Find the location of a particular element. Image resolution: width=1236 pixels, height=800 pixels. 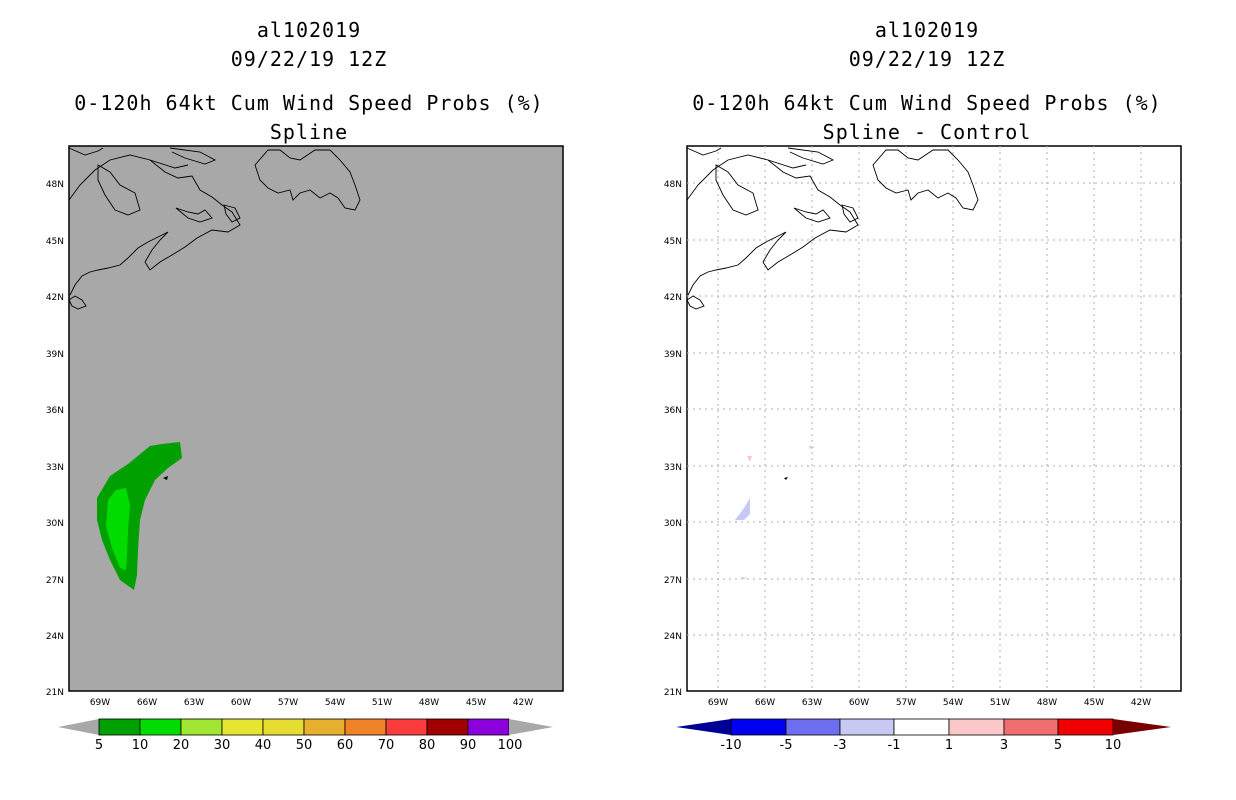

colorbar-label: 100 is located at coordinates (510, 745).